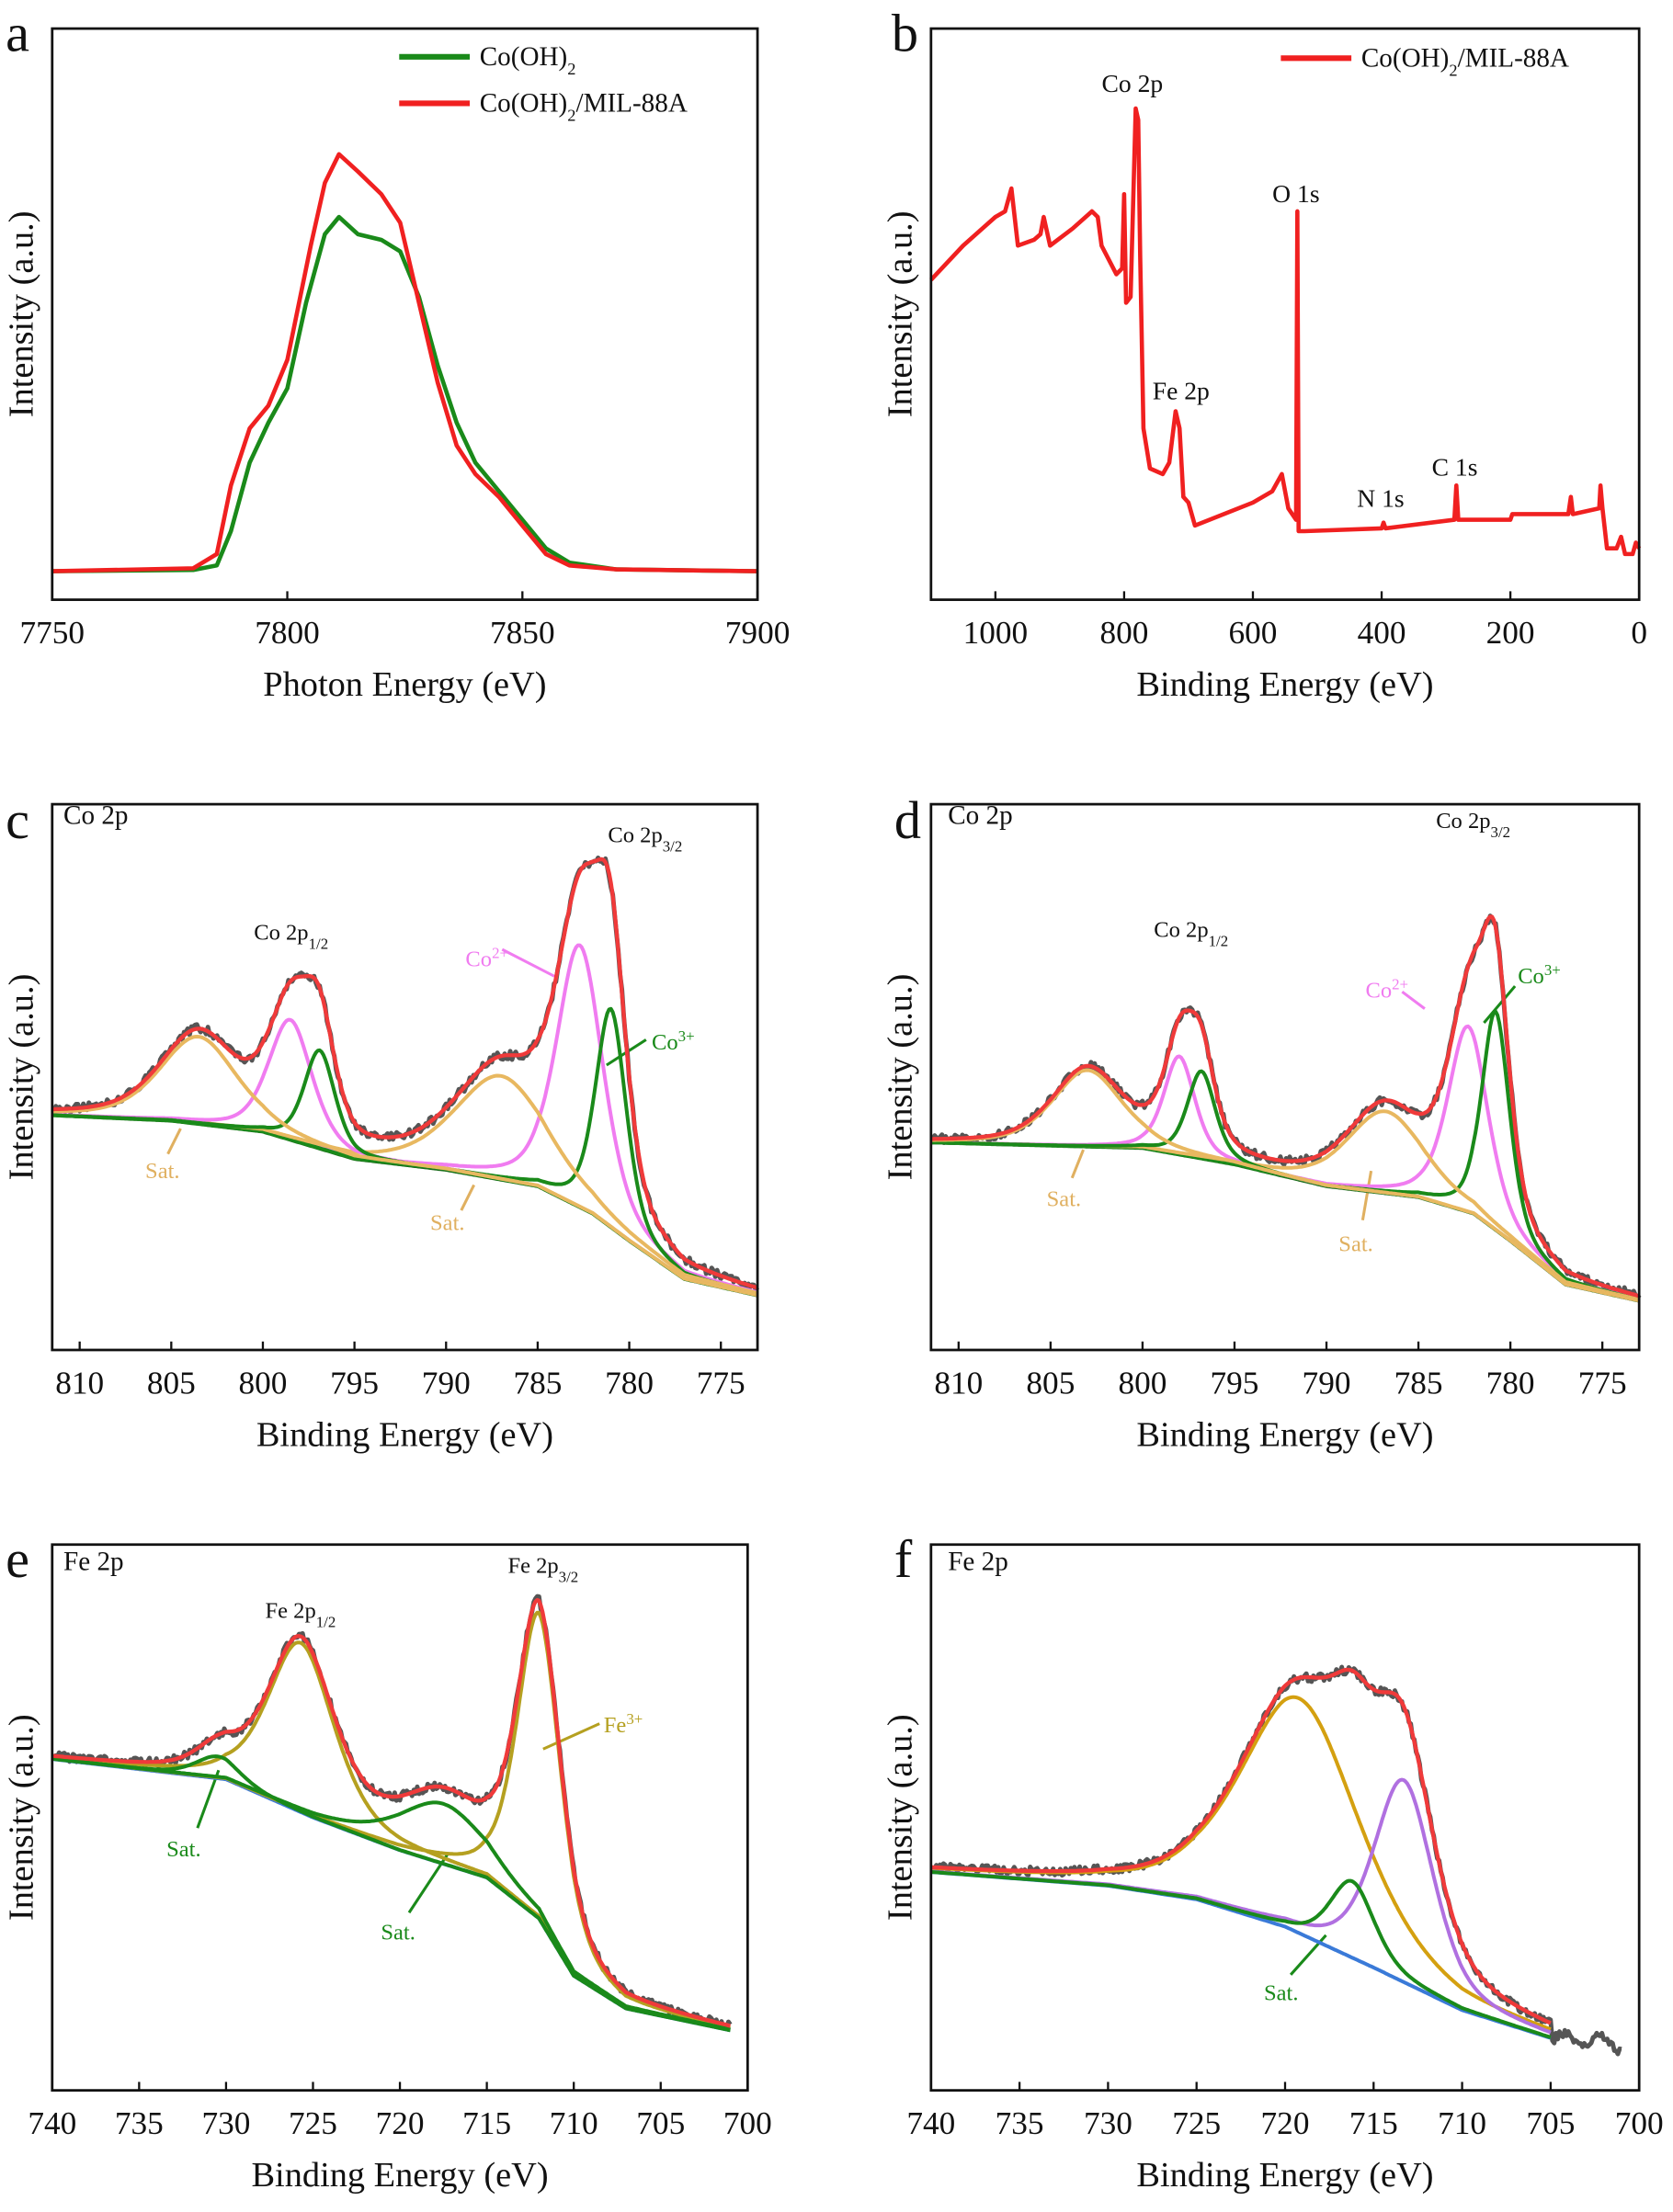 The image size is (1673, 2212). I want to click on legend-b: Co(OH)2/MIL-88A, so click(1424, 62).